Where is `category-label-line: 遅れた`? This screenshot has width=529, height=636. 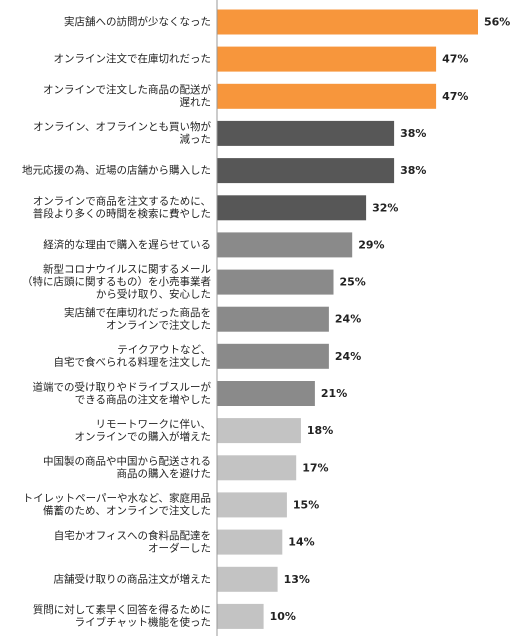 category-label-line: 遅れた is located at coordinates (196, 103).